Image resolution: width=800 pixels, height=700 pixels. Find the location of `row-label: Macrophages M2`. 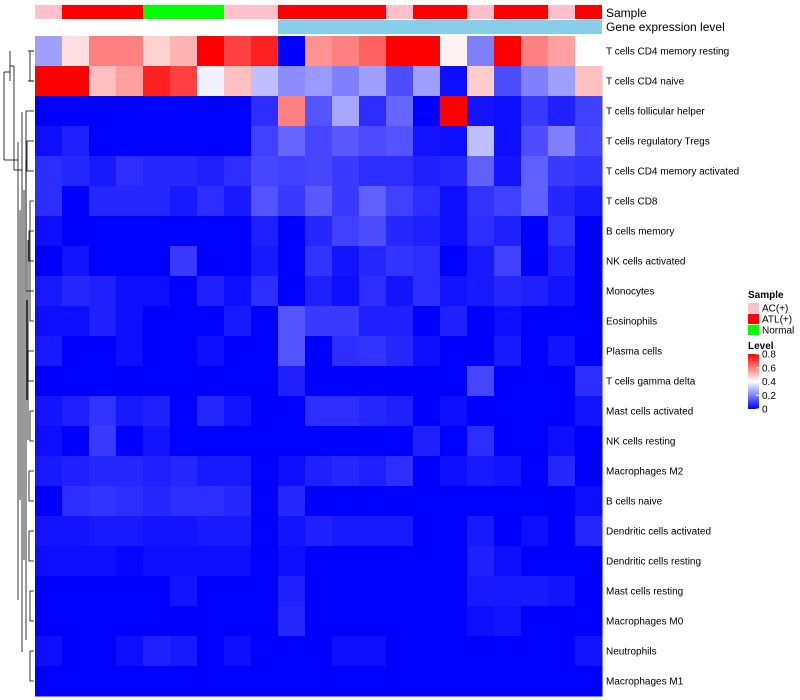

row-label: Macrophages M2 is located at coordinates (645, 472).